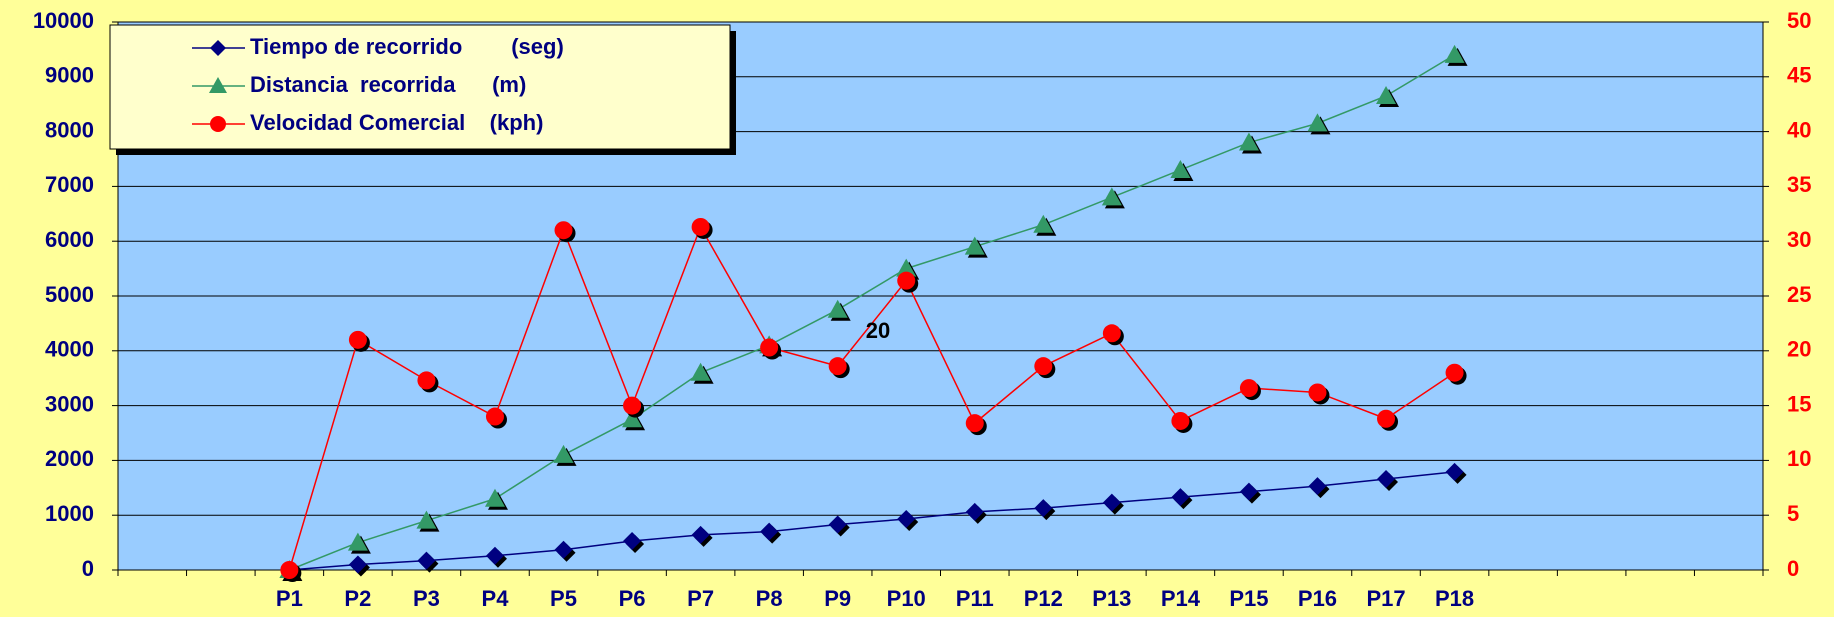 This screenshot has width=1834, height=617. Describe the element at coordinates (1799, 184) in the screenshot. I see `y2-tick-label: 35` at that location.